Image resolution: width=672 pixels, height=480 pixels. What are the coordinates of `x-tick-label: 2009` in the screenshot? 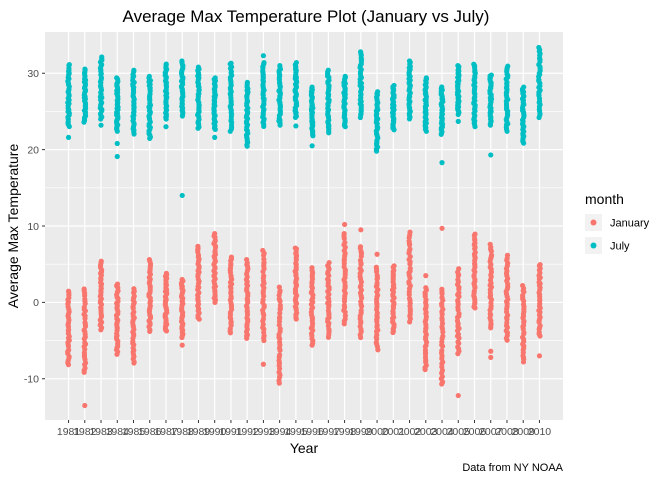 It's located at (524, 432).